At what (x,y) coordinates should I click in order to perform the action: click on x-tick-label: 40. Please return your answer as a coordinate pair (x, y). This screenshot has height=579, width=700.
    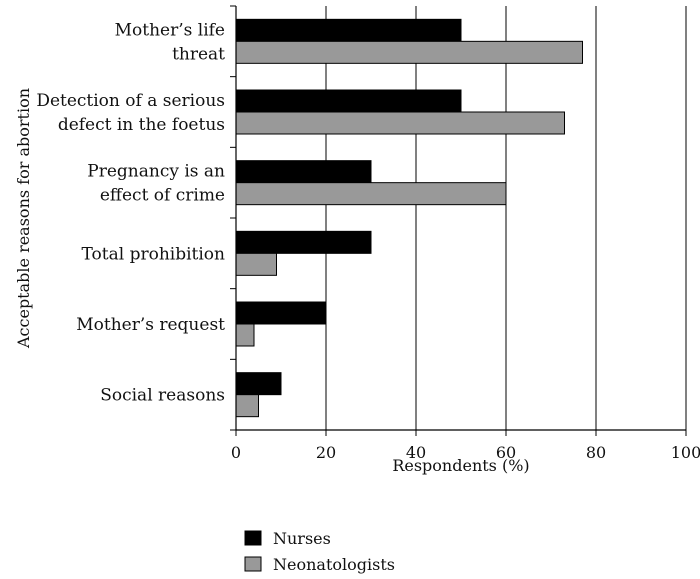
    Looking at the image, I should click on (416, 452).